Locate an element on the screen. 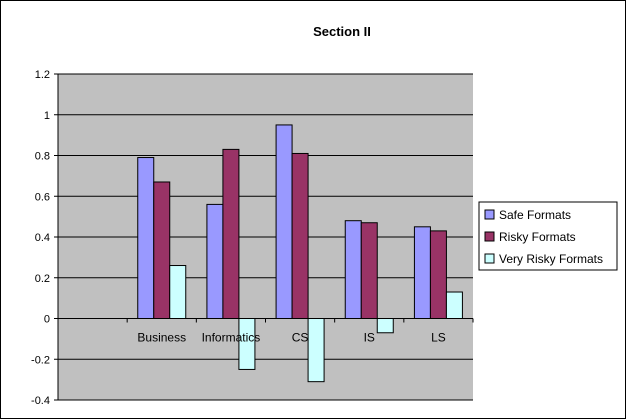 This screenshot has height=419, width=626. x-tick-label: IS is located at coordinates (369, 338).